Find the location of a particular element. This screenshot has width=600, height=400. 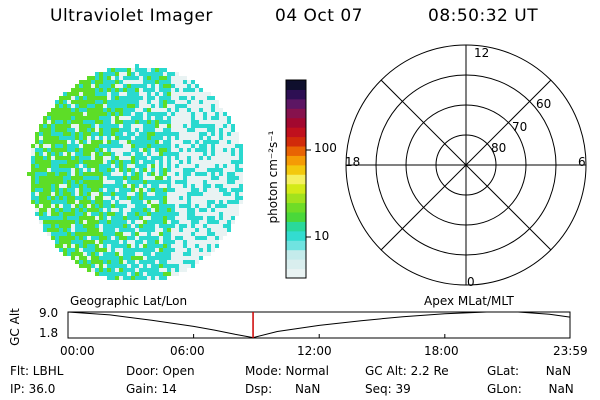

colorbar-unit-label: photon cm⁻²s⁻¹ is located at coordinates (273, 177).